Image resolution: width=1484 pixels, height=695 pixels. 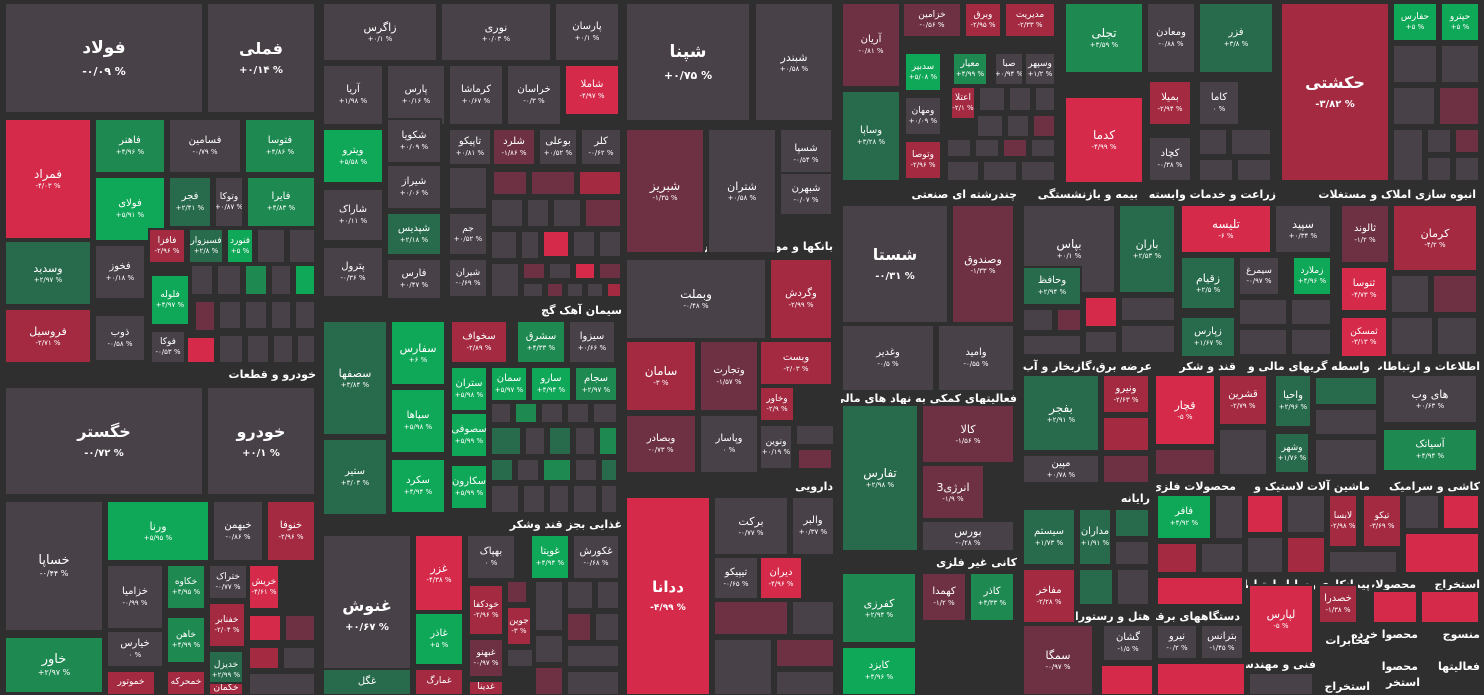 I want to click on stock-tile: وتجارت -۱/۵۷ %, so click(x=729, y=376).